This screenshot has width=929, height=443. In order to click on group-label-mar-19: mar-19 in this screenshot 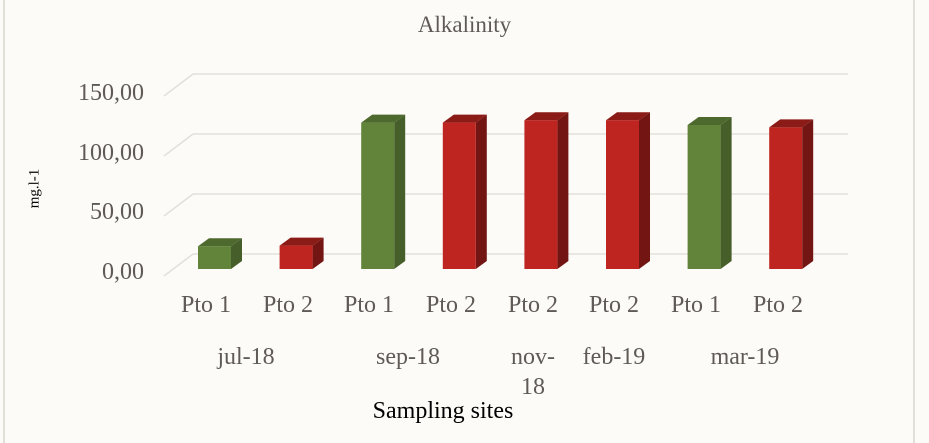, I will do `click(745, 357)`.